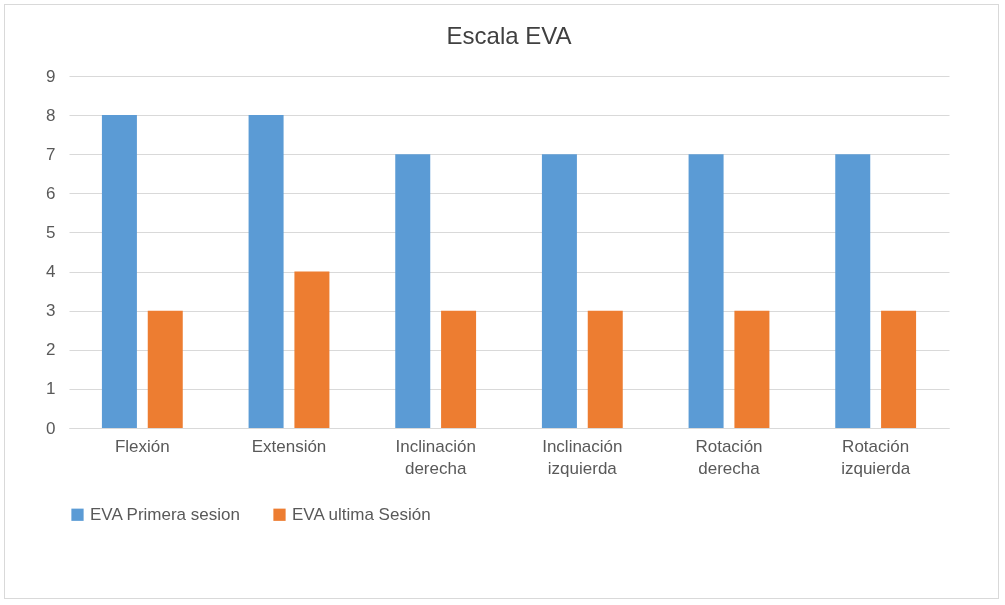 The height and width of the screenshot is (605, 1005). I want to click on y-tick-label: 5, so click(51, 232).